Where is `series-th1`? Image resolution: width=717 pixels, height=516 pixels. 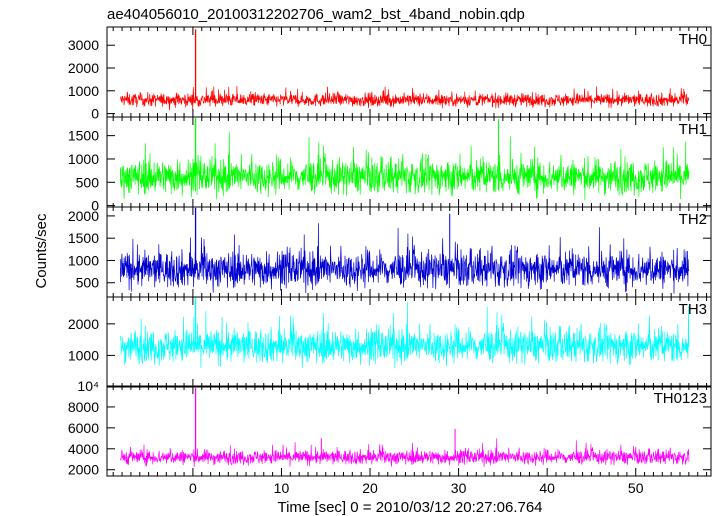 series-th1 is located at coordinates (404, 166).